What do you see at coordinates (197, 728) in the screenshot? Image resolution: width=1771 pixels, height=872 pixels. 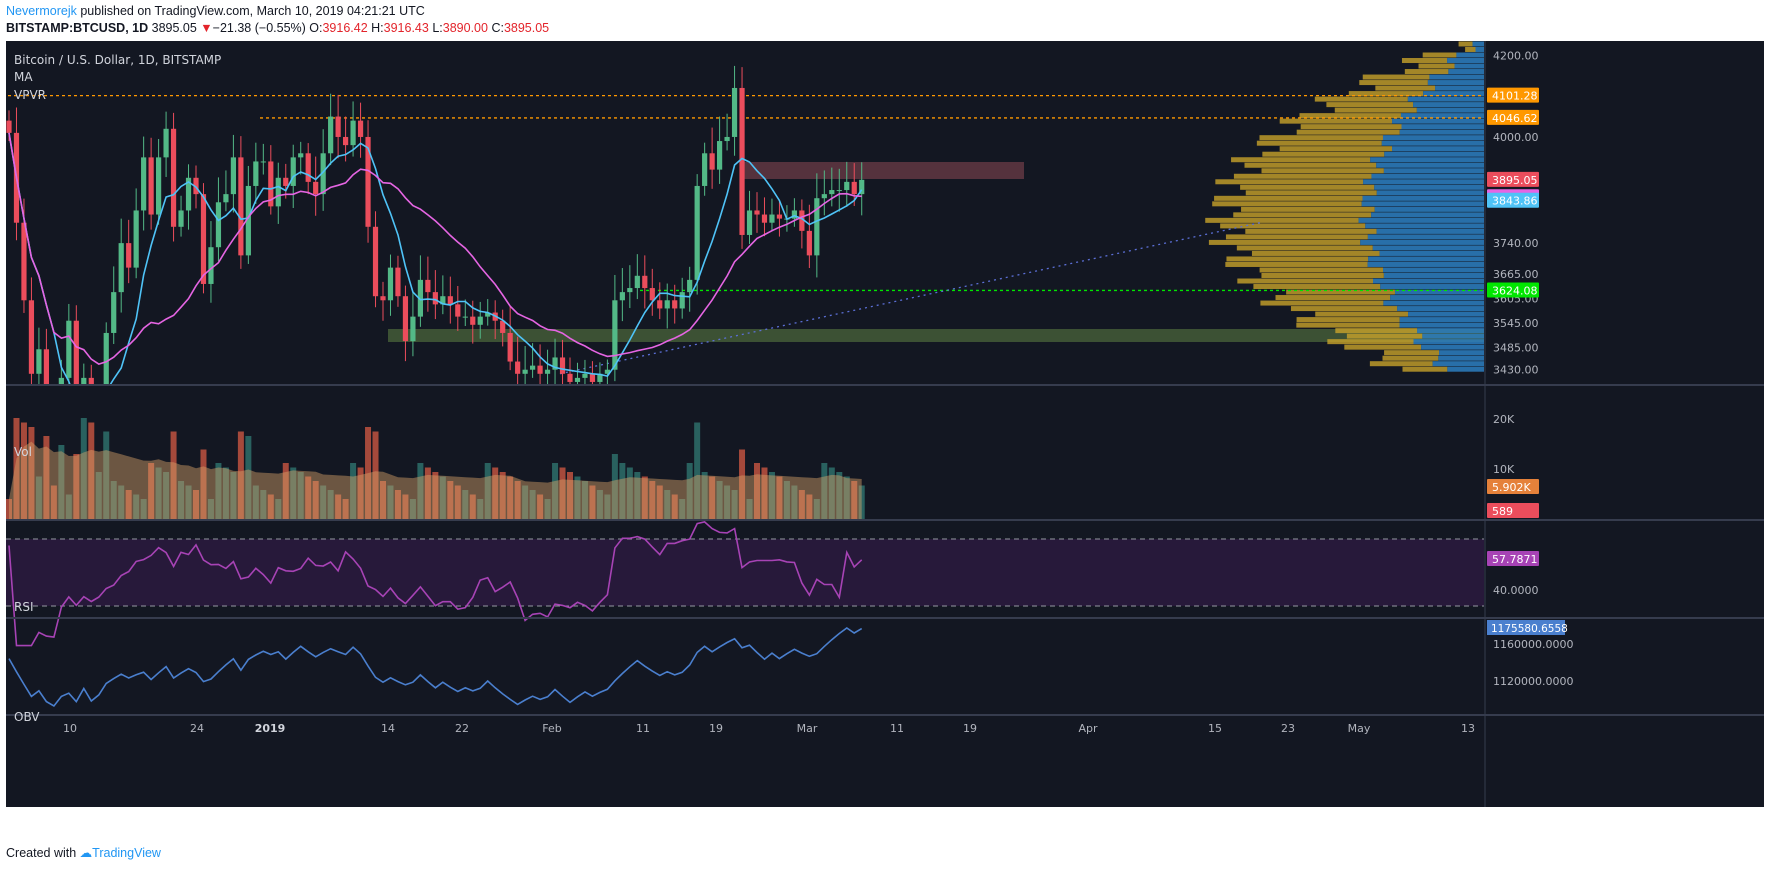 I see `time-tick-label: 24` at bounding box center [197, 728].